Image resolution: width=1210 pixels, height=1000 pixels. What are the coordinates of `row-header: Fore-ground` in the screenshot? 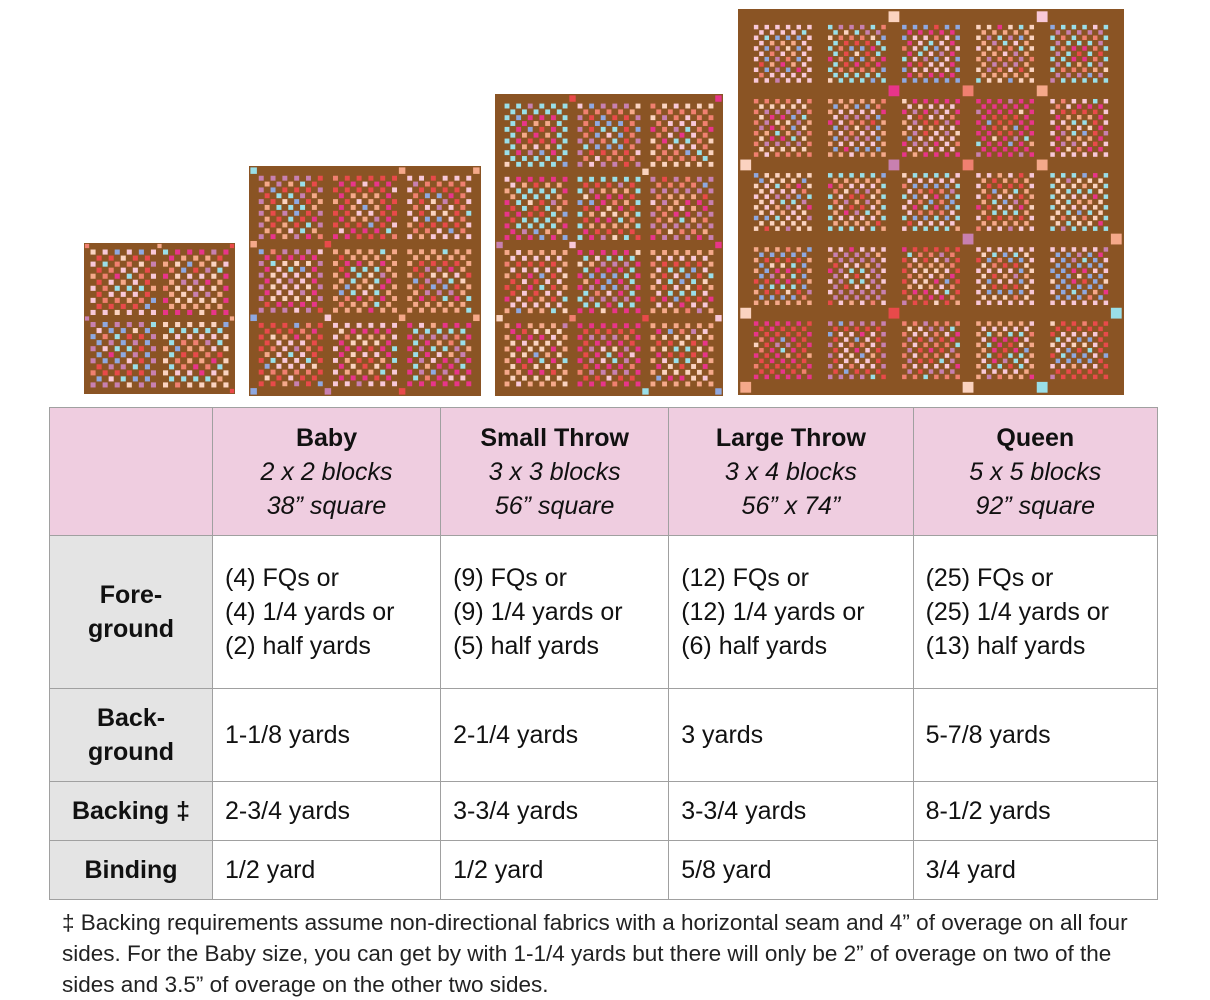 It's located at (131, 612).